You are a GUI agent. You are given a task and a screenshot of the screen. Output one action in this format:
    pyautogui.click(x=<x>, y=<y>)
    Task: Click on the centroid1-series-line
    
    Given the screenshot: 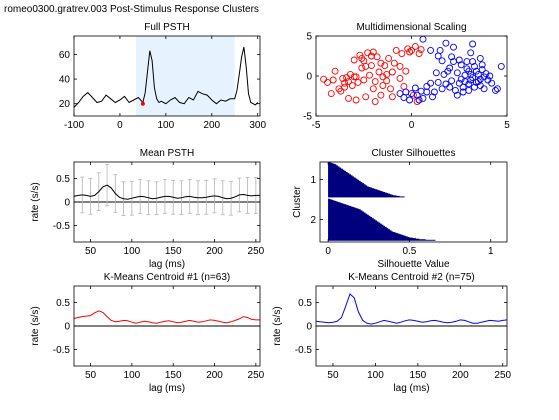 What is the action you would take?
    pyautogui.click(x=166, y=317)
    